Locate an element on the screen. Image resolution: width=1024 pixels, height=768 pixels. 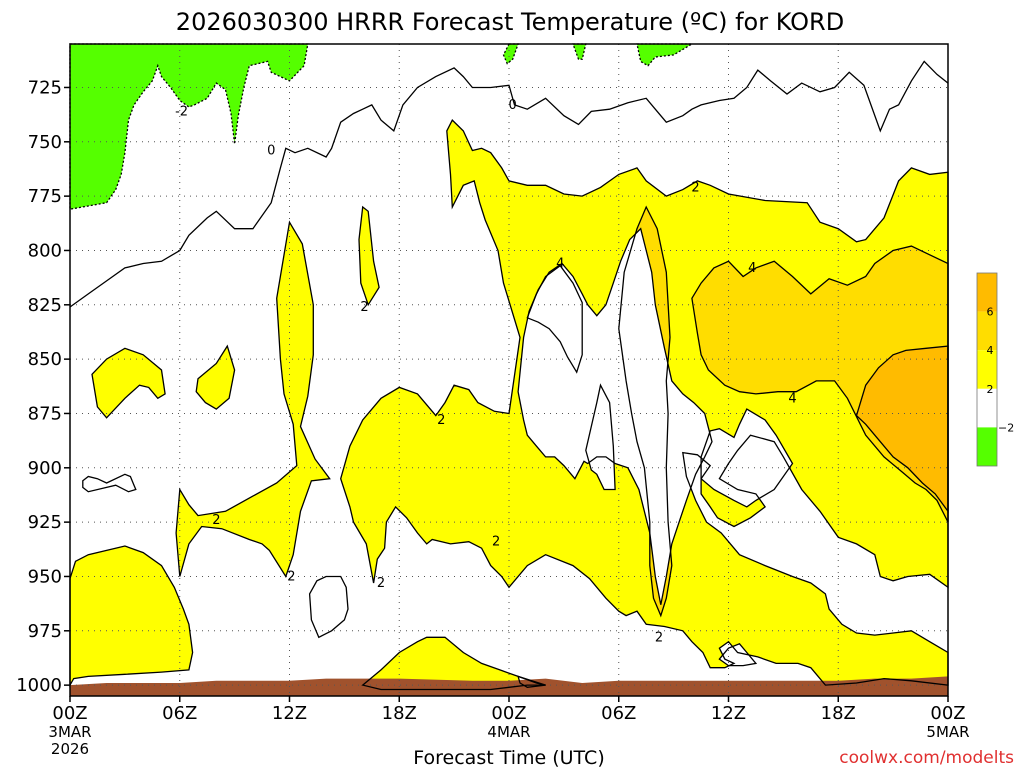
colorbar-label-1: 2 is located at coordinates (990, 389).